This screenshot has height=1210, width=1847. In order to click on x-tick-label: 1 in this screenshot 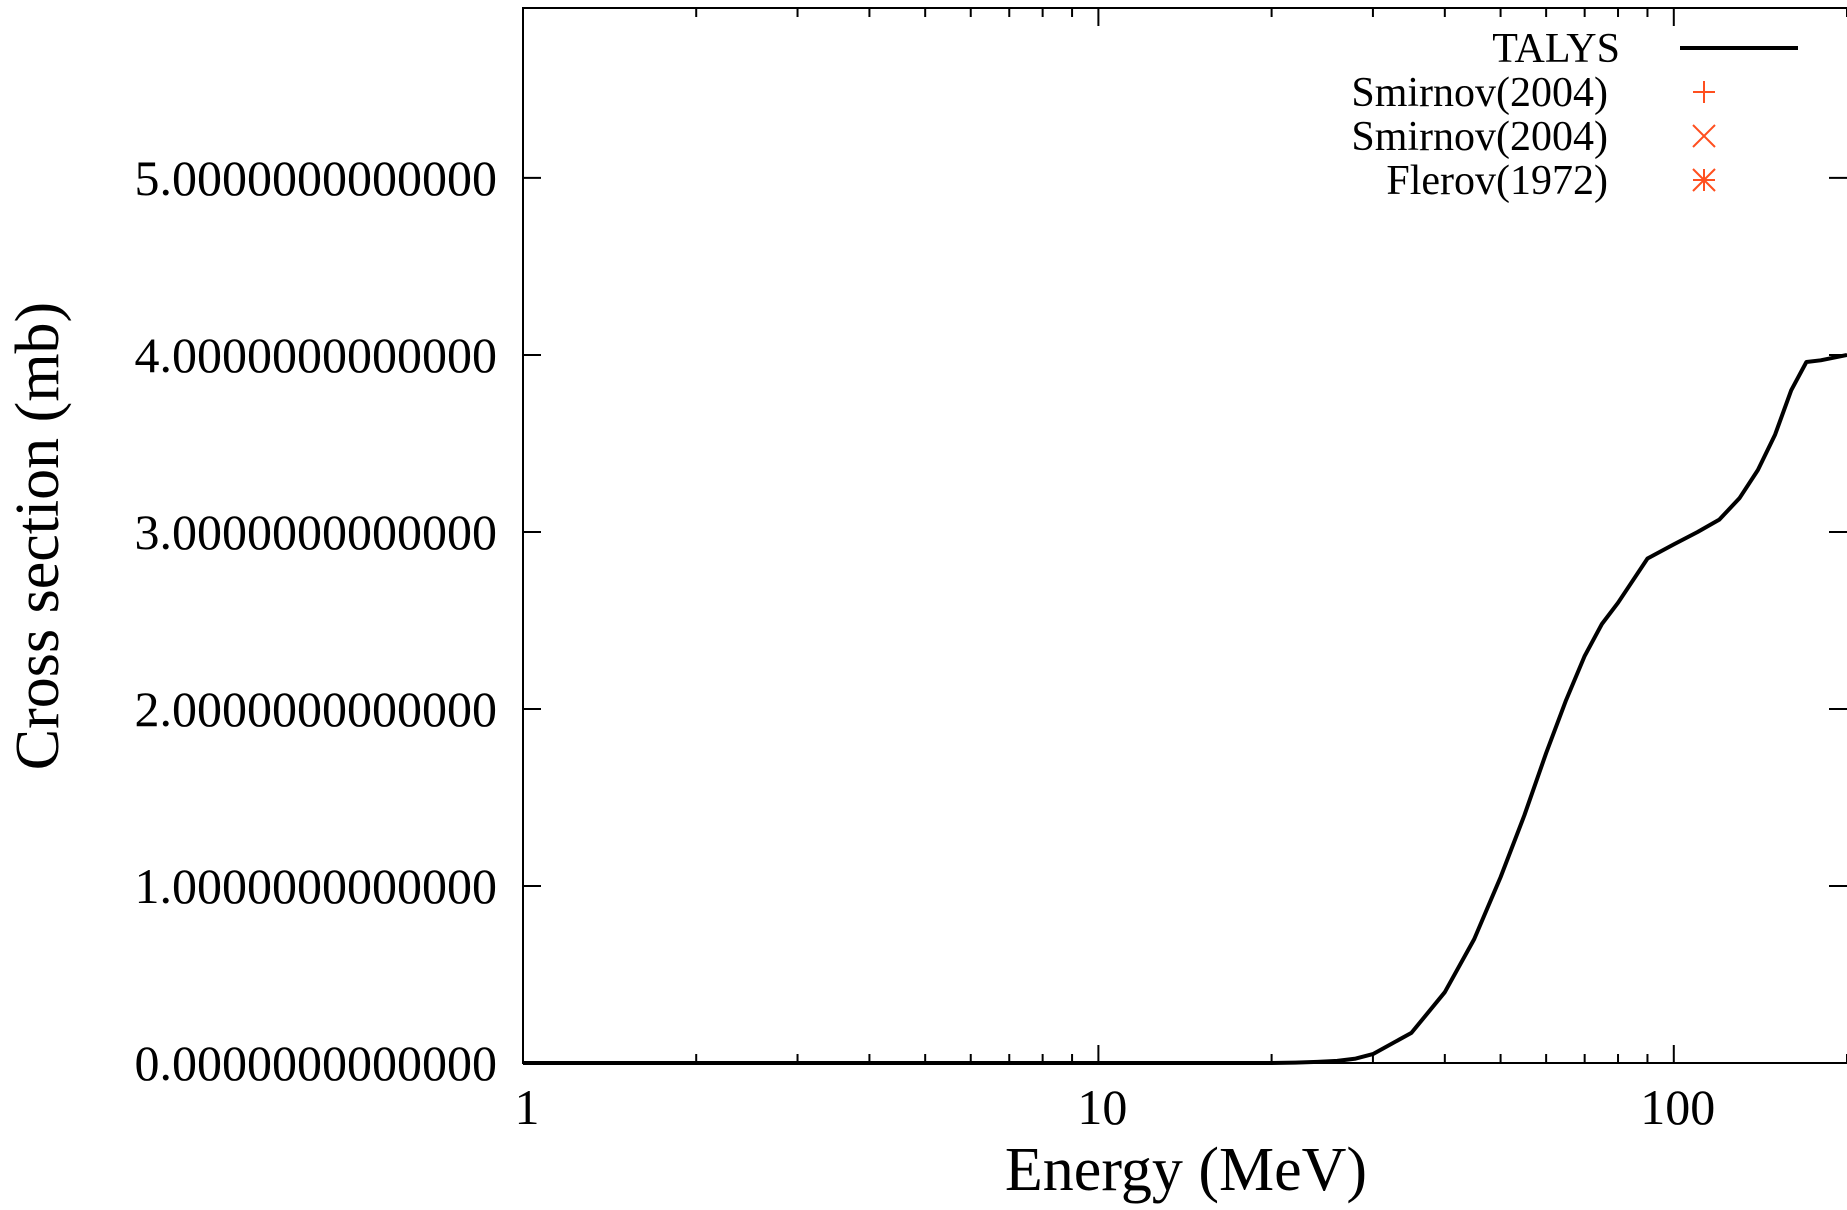, I will do `click(527, 1107)`.